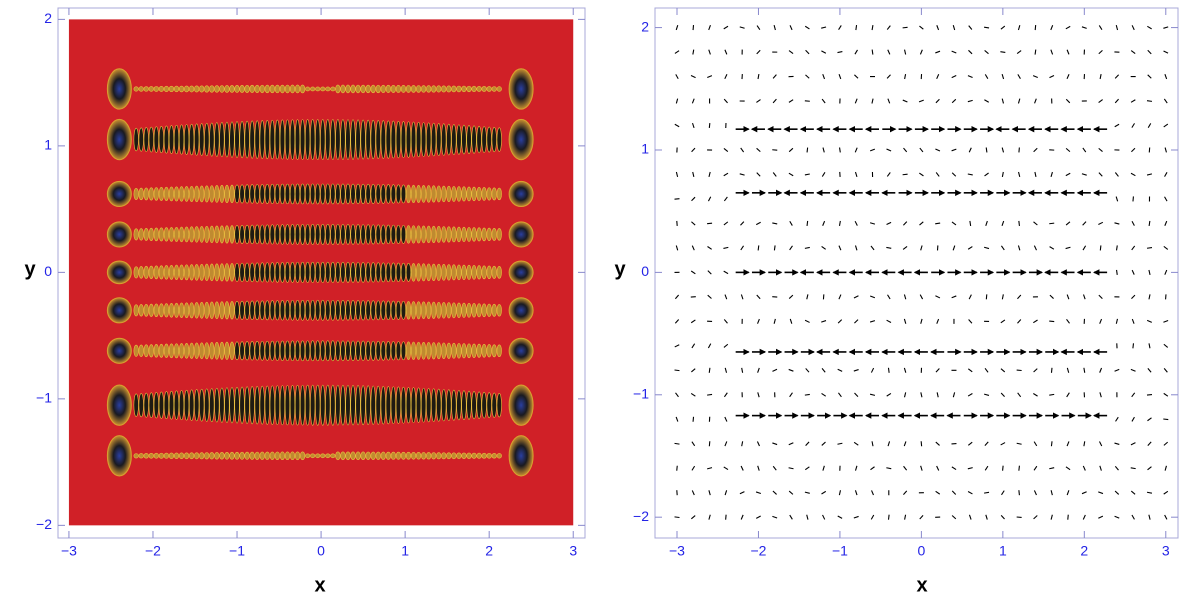 This screenshot has height=605, width=1196. I want to click on x-tick-label: −2, so click(153, 551).